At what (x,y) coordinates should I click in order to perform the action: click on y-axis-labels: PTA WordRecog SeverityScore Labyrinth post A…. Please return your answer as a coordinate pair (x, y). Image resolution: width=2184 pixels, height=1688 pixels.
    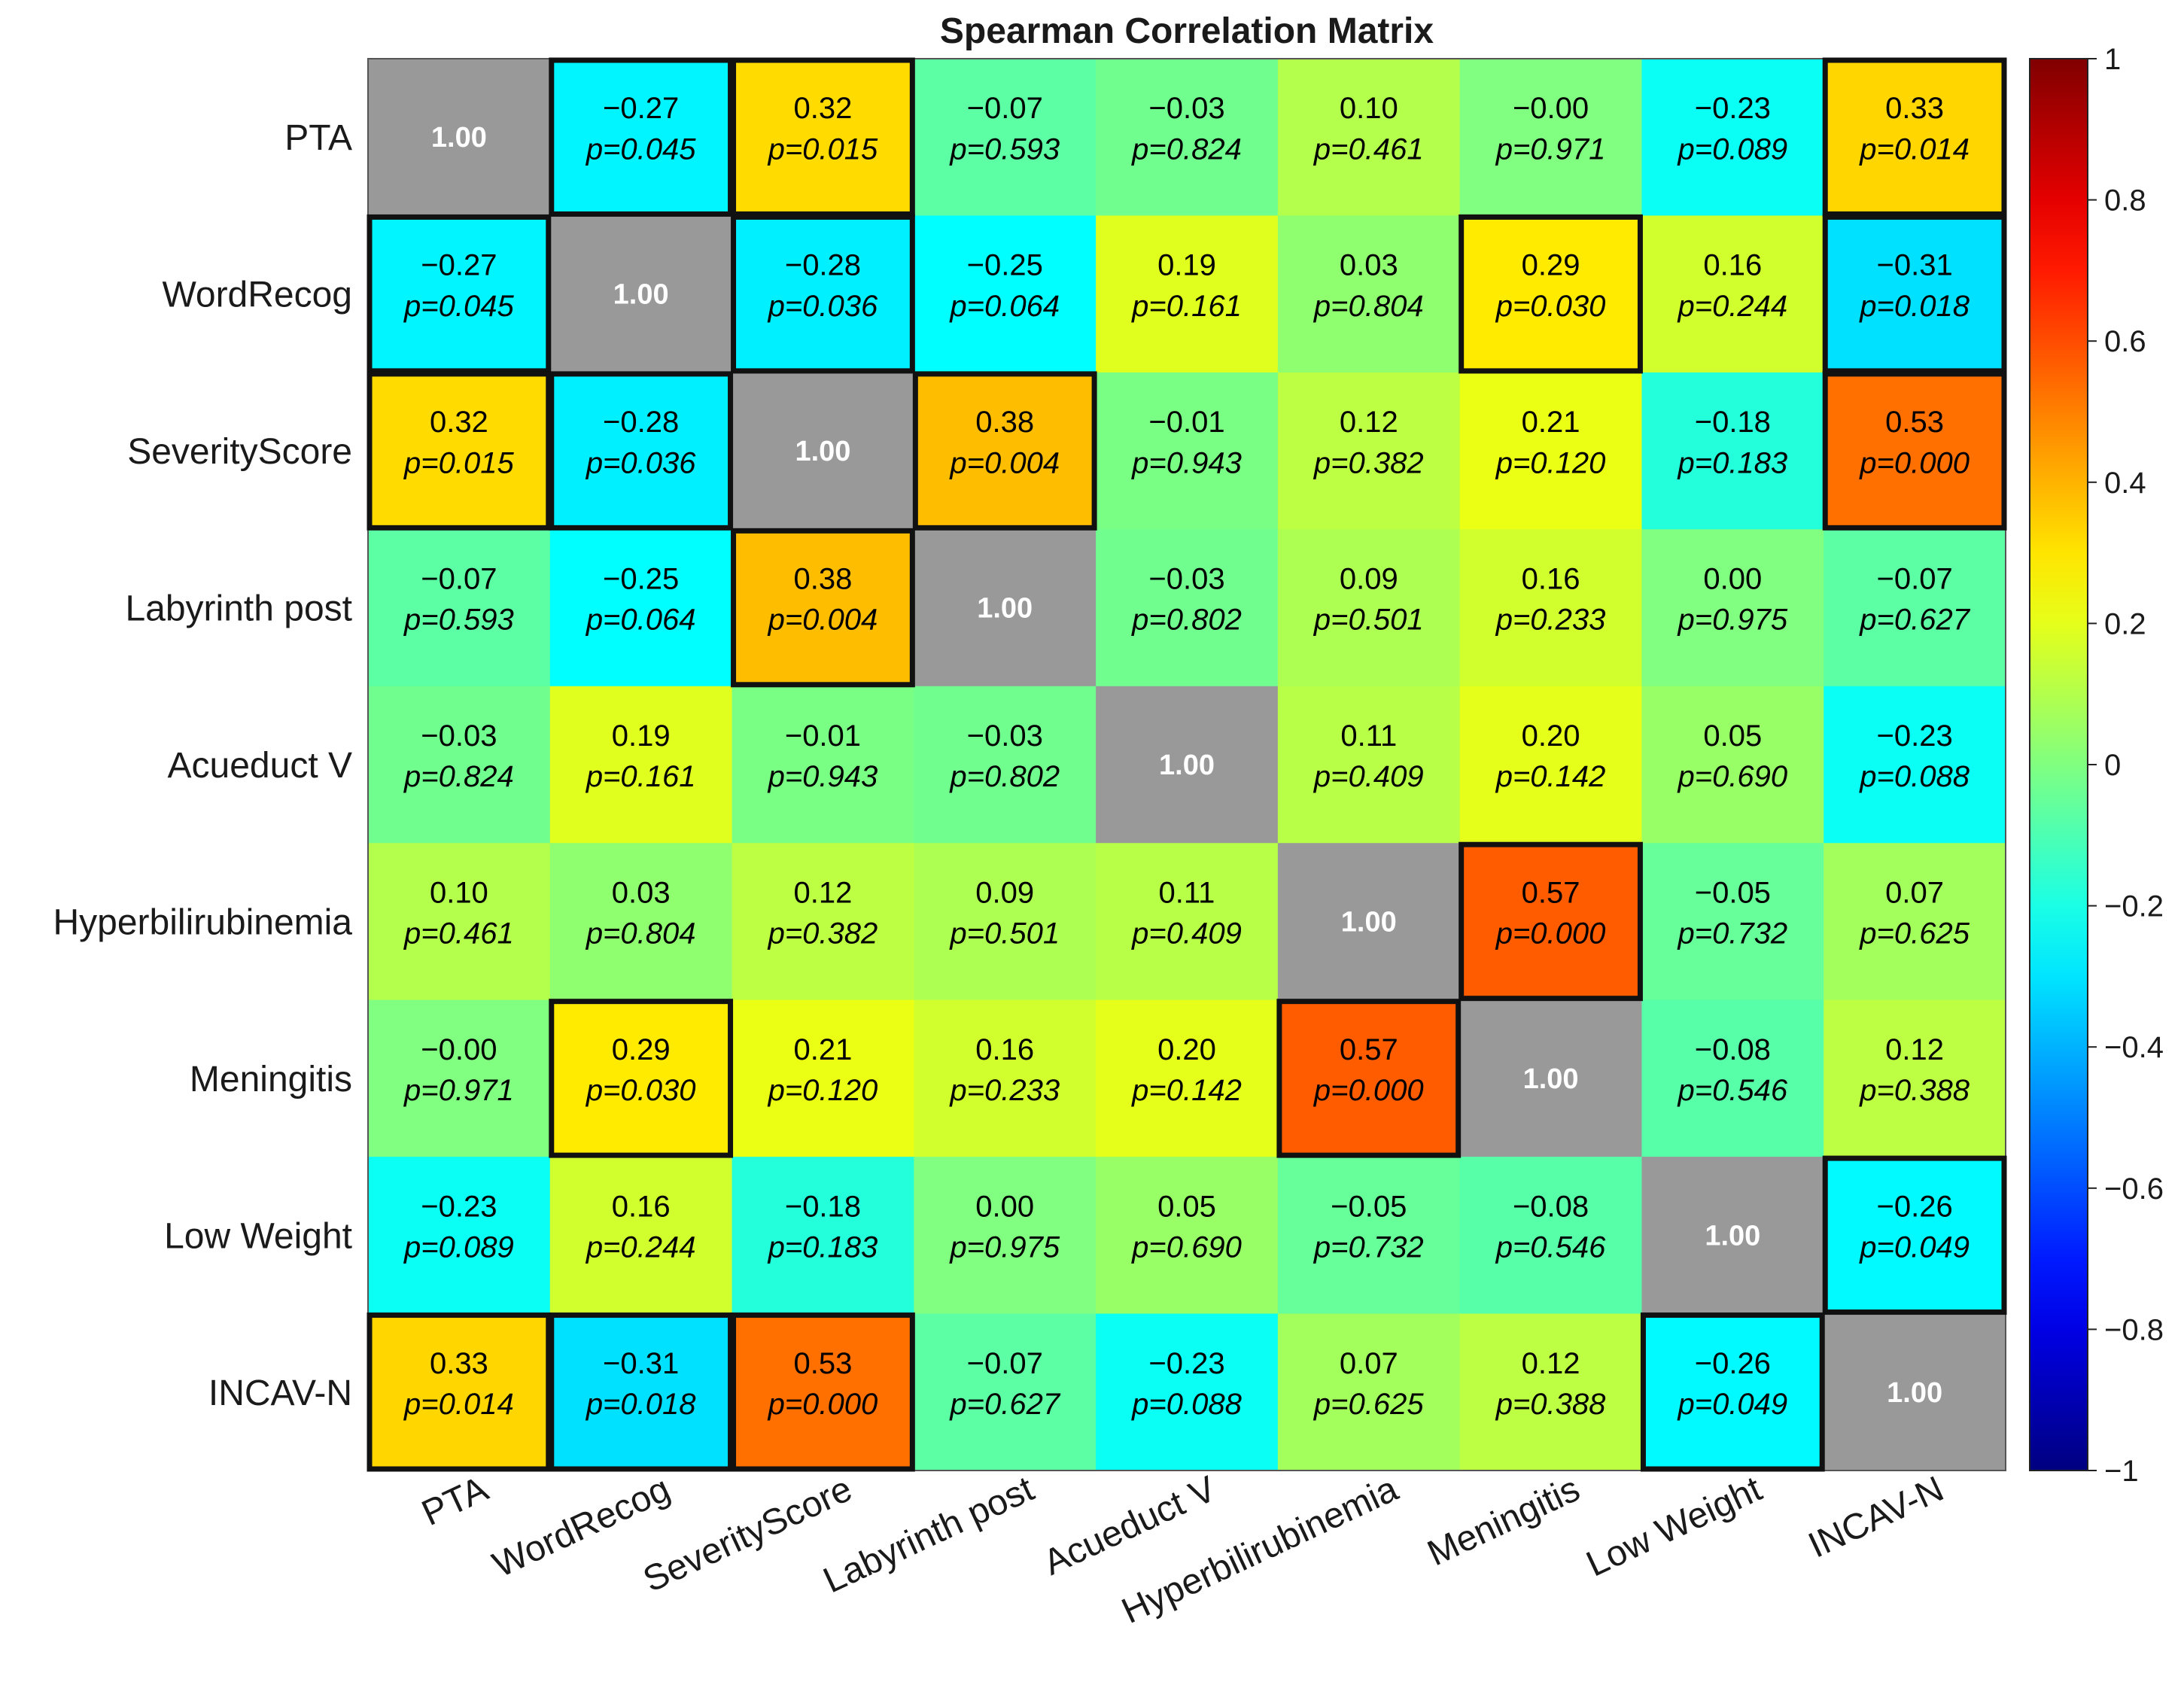
    Looking at the image, I should click on (203, 765).